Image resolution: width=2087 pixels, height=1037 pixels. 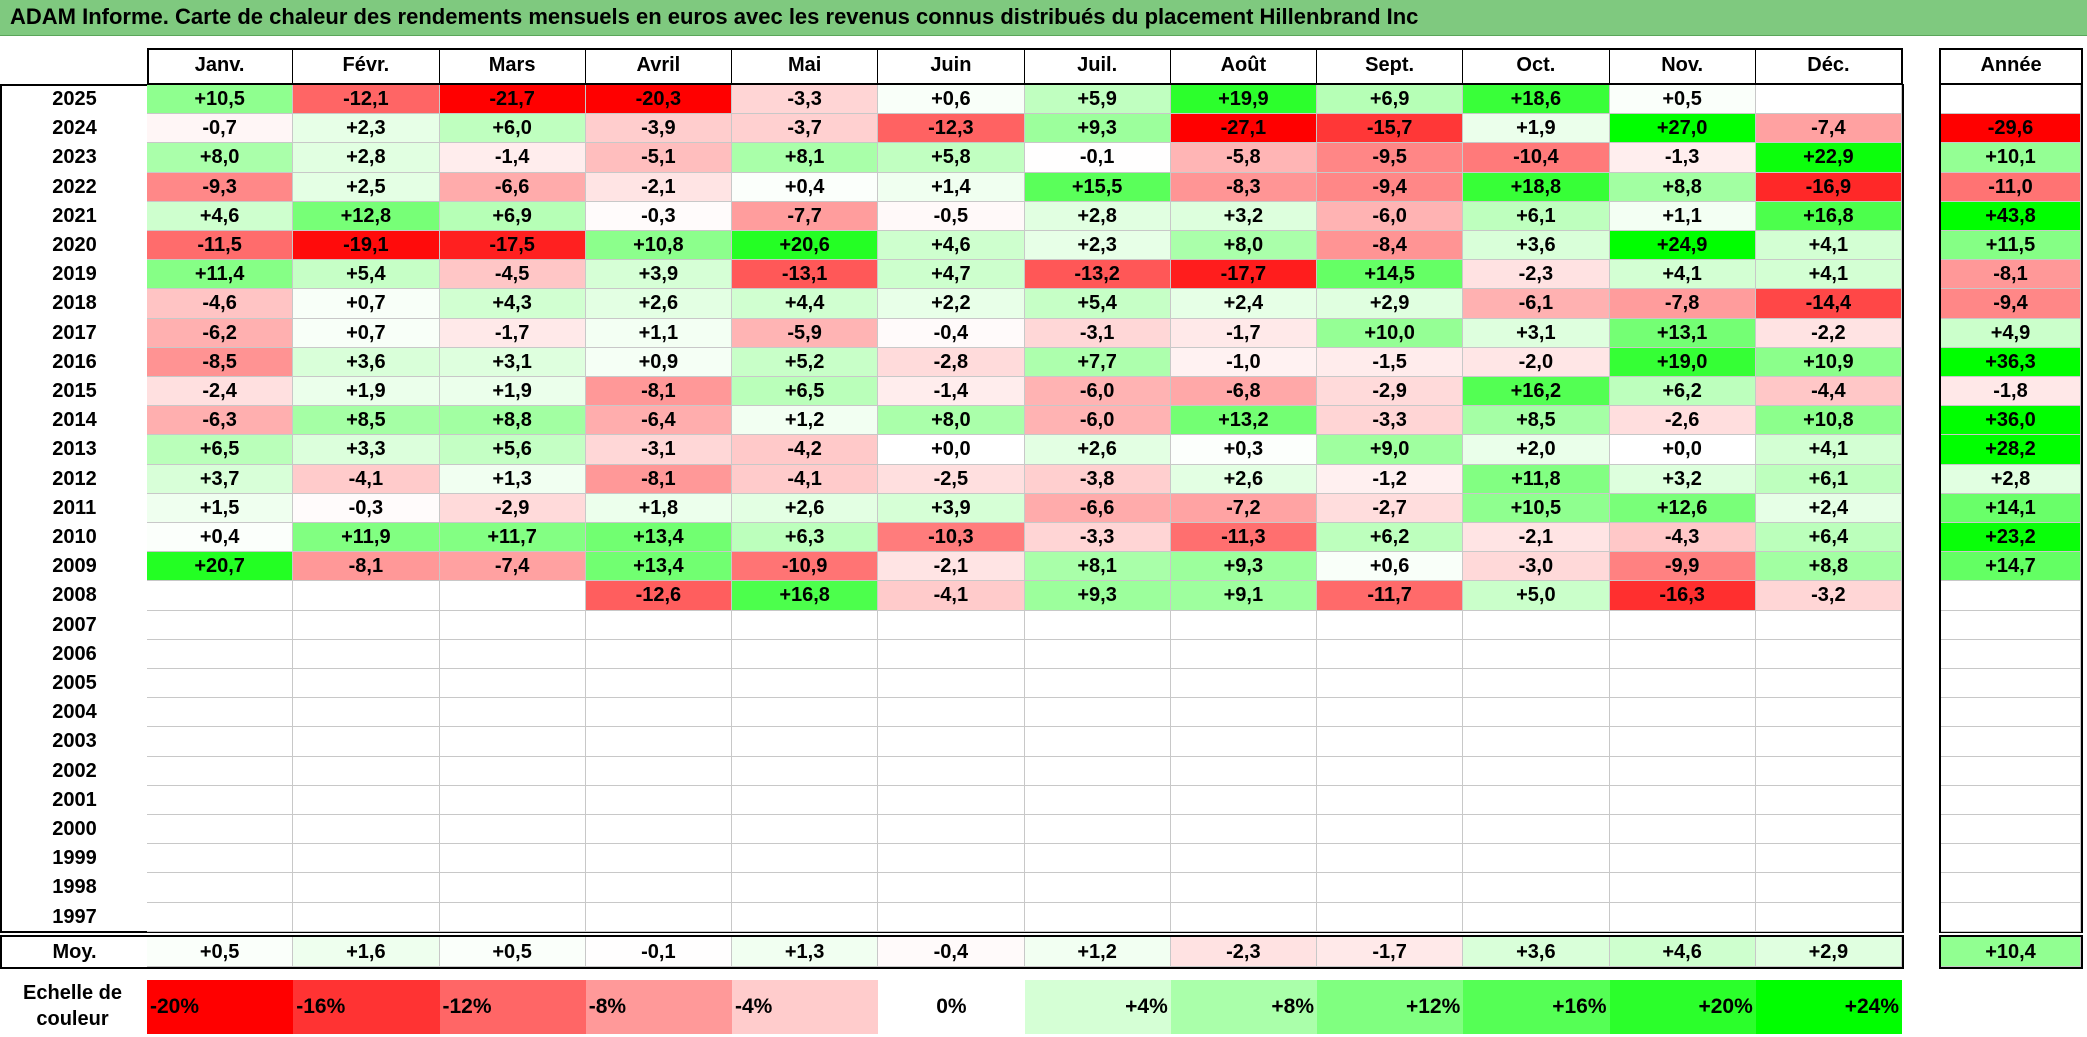 What do you see at coordinates (1097, 450) in the screenshot?
I see `heatmap-cell: +2,6` at bounding box center [1097, 450].